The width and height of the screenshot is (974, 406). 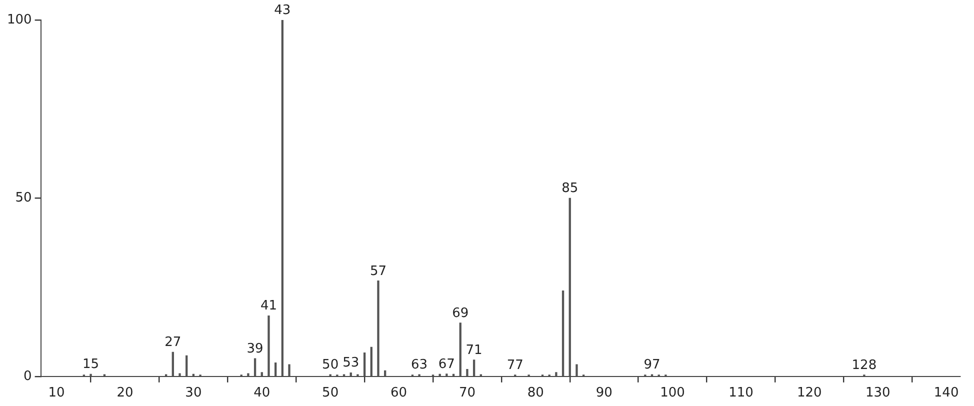 What do you see at coordinates (809, 393) in the screenshot?
I see `x-tick-label: 120` at bounding box center [809, 393].